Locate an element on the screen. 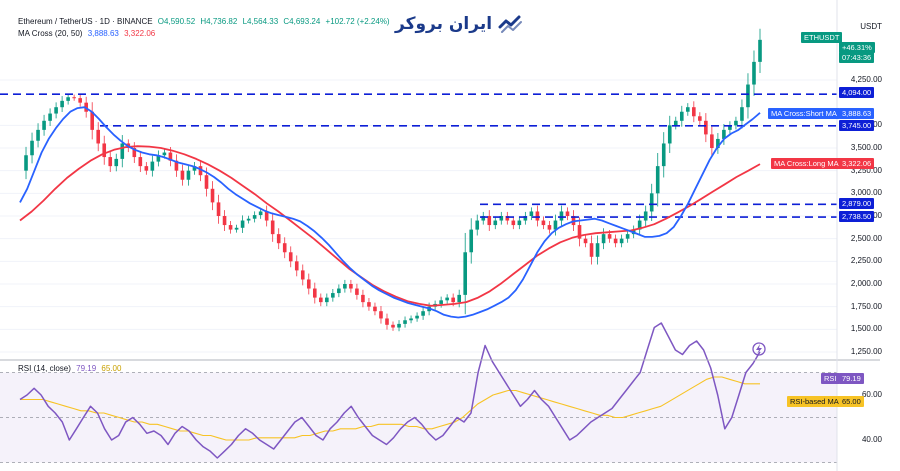  rsi-tick-label: 60.00 is located at coordinates (871, 394).